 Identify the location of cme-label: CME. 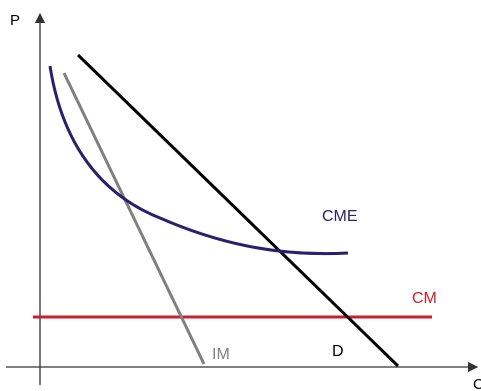
(340, 216).